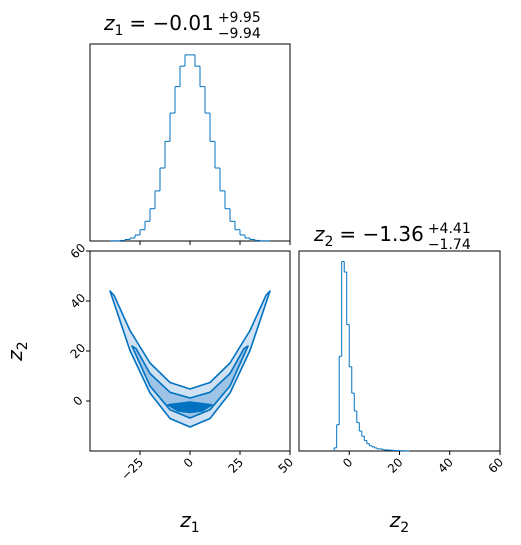 This screenshot has height=545, width=521. Describe the element at coordinates (381, 234) in the screenshot. I see `title-value: = −1.36` at that location.